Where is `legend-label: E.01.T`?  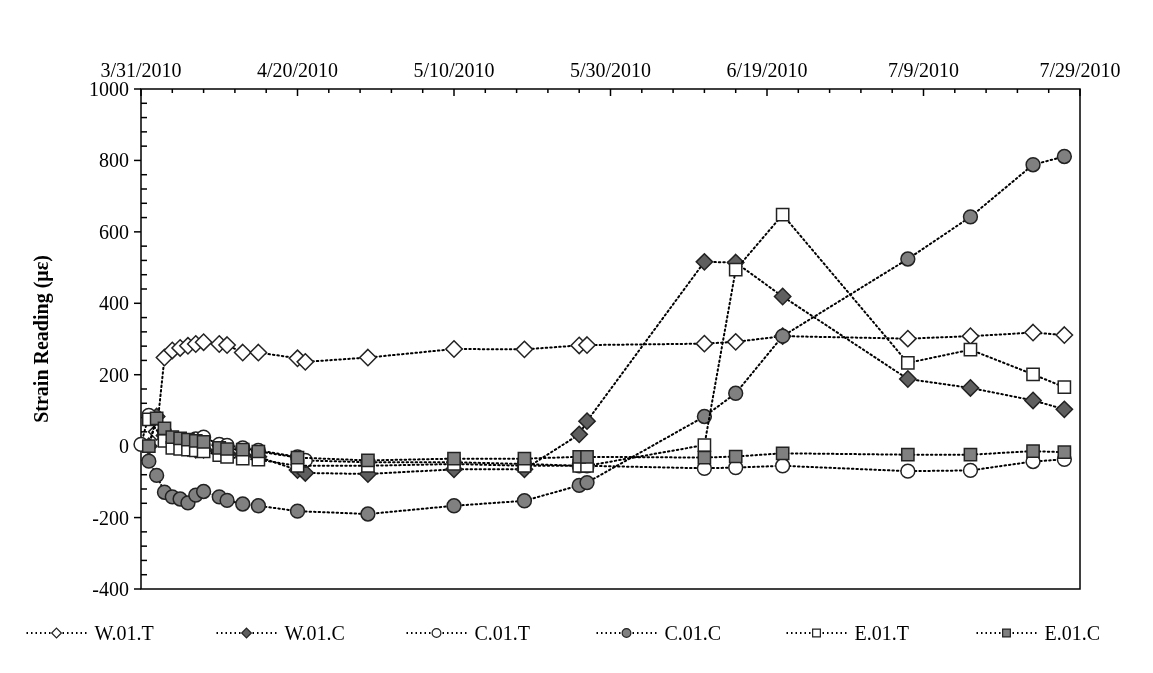
legend-label: E.01.T is located at coordinates (881, 633).